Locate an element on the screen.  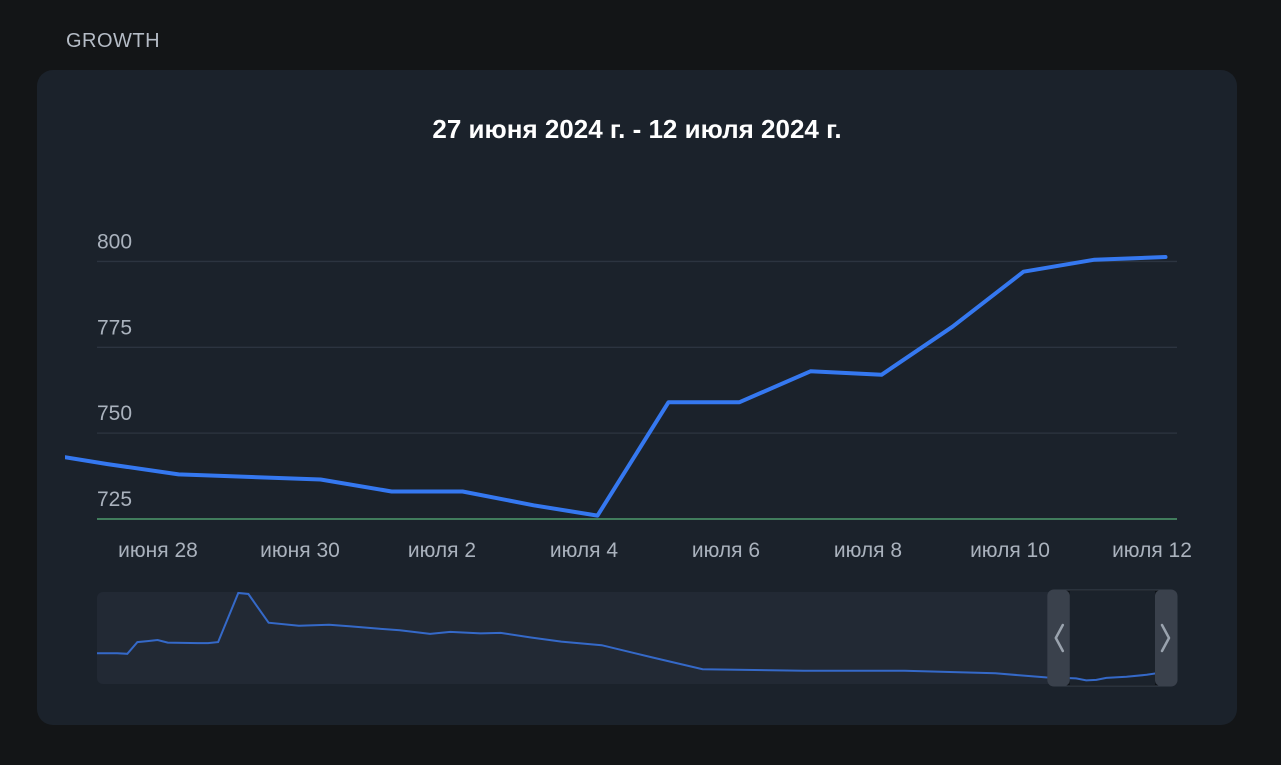
navigator-line-selected is located at coordinates (1112, 677).